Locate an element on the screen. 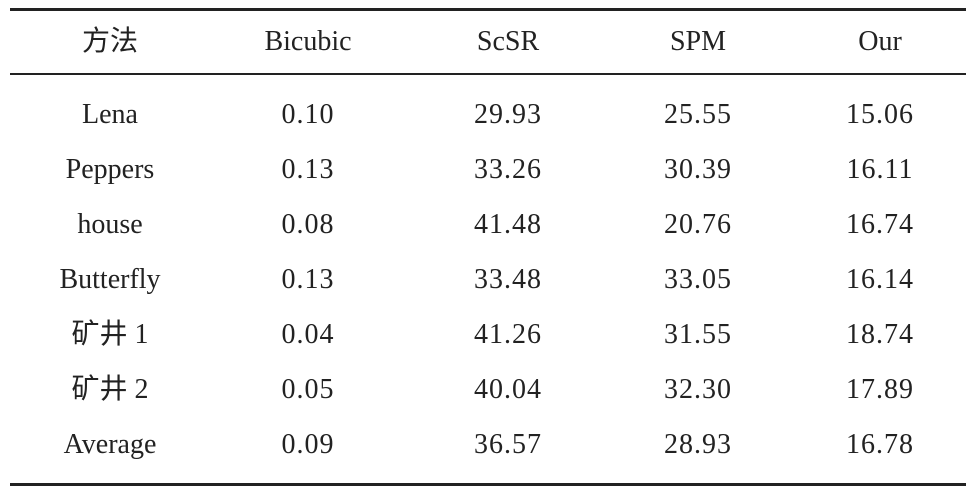 The height and width of the screenshot is (496, 976). top-rule is located at coordinates (488, 9).